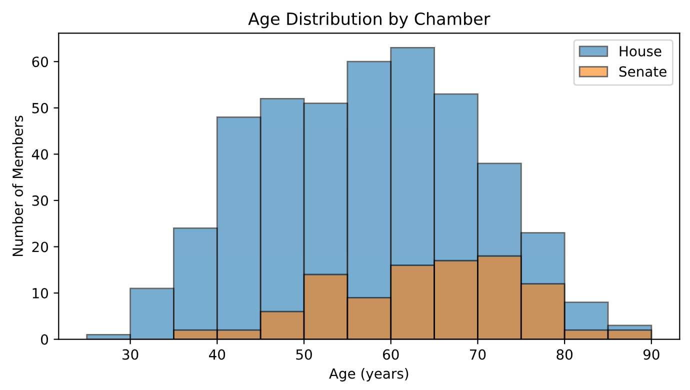 This screenshot has height=390, width=690. Describe the element at coordinates (368, 375) in the screenshot. I see `x-axis-title: Age (years)` at that location.